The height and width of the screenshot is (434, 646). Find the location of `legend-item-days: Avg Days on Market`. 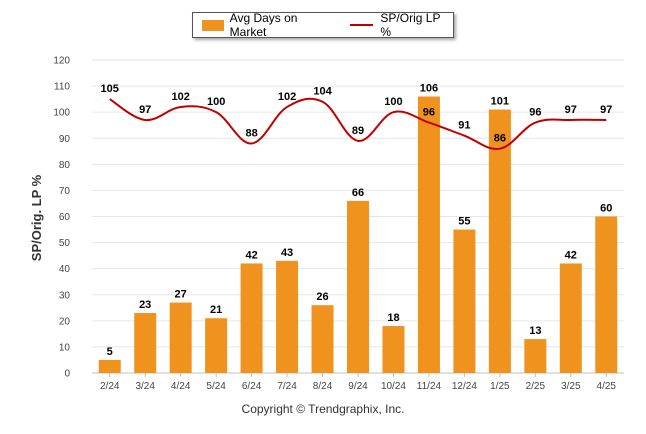

legend-item-days: Avg Days on Market is located at coordinates (264, 25).